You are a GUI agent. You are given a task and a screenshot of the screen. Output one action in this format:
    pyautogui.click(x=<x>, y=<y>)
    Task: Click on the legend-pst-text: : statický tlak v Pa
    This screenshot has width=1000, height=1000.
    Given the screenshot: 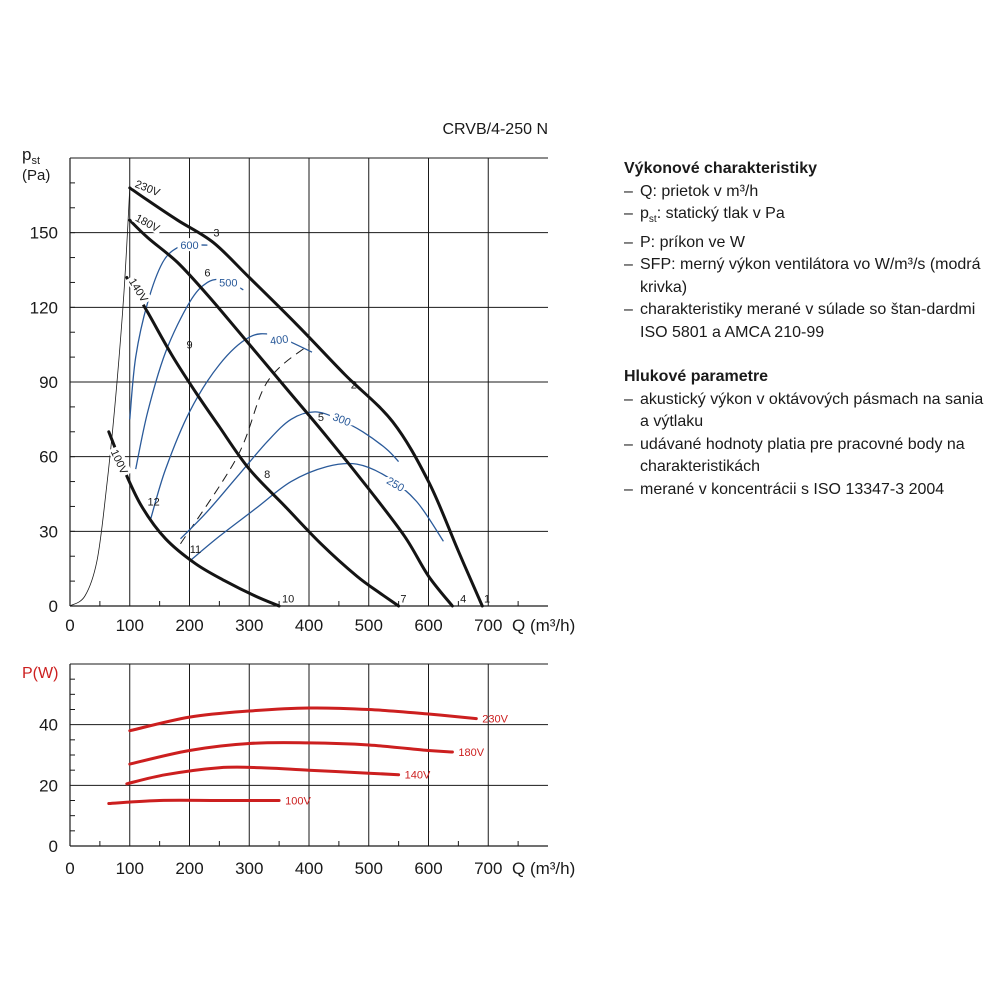 What is the action you would take?
    pyautogui.click(x=720, y=213)
    